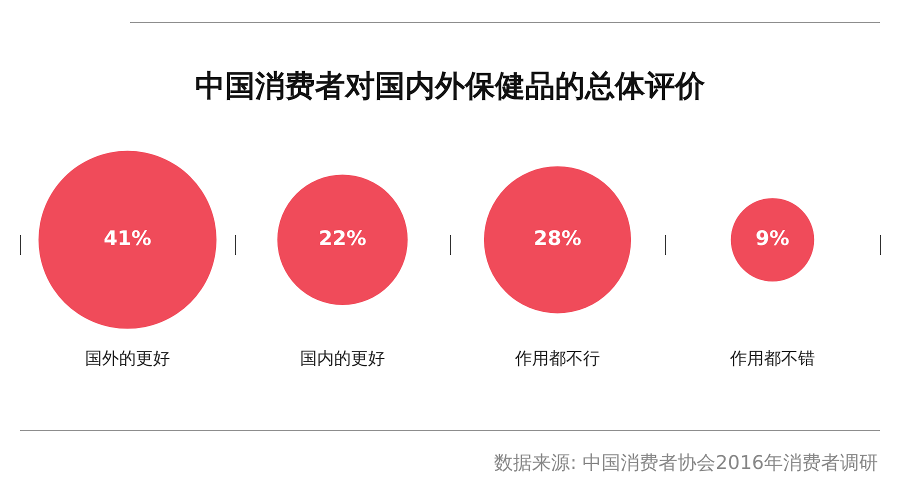  What do you see at coordinates (557, 359) in the screenshot?
I see `category-label: 作用都不行` at bounding box center [557, 359].